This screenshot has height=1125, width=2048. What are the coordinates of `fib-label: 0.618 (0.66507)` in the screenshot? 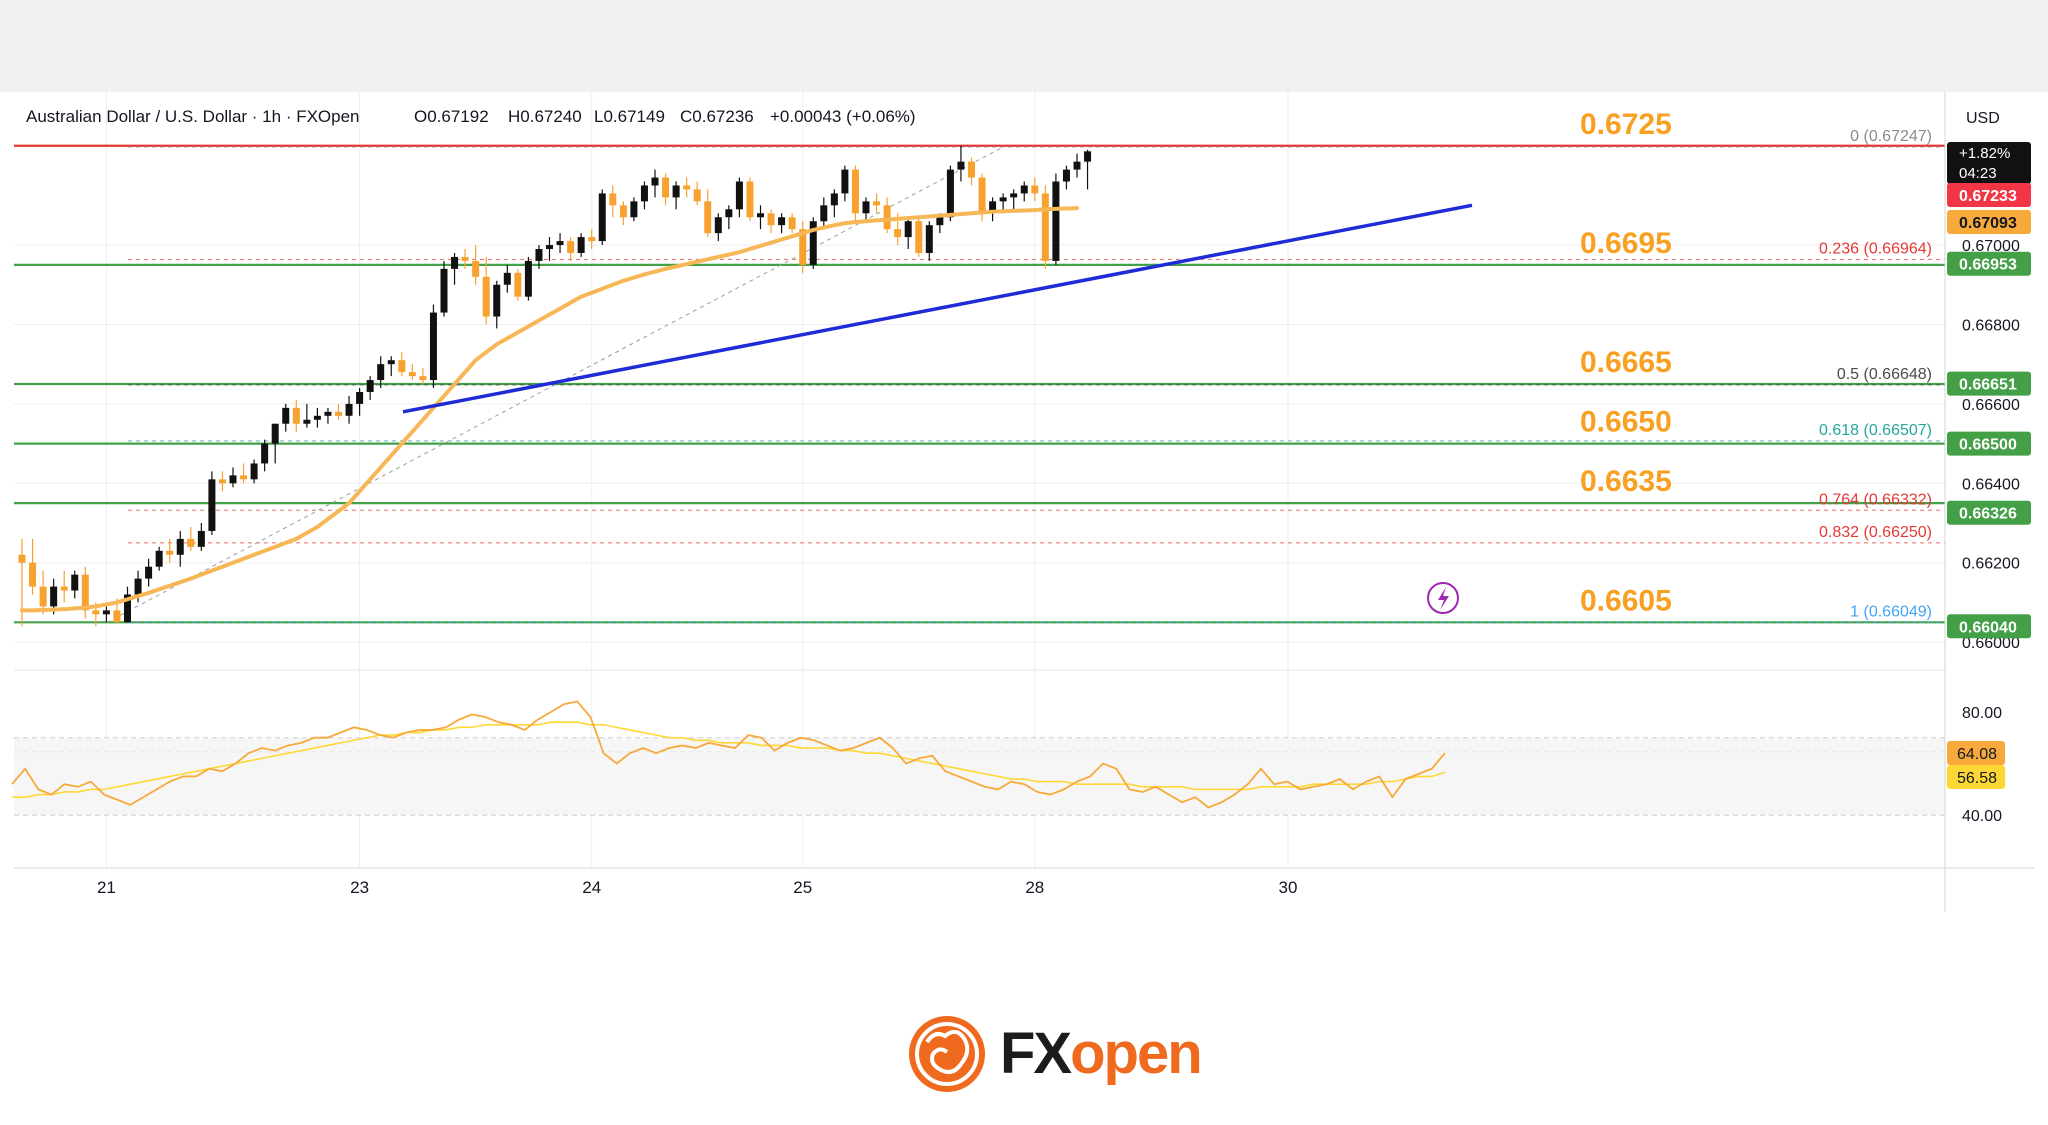 It's located at (1875, 430).